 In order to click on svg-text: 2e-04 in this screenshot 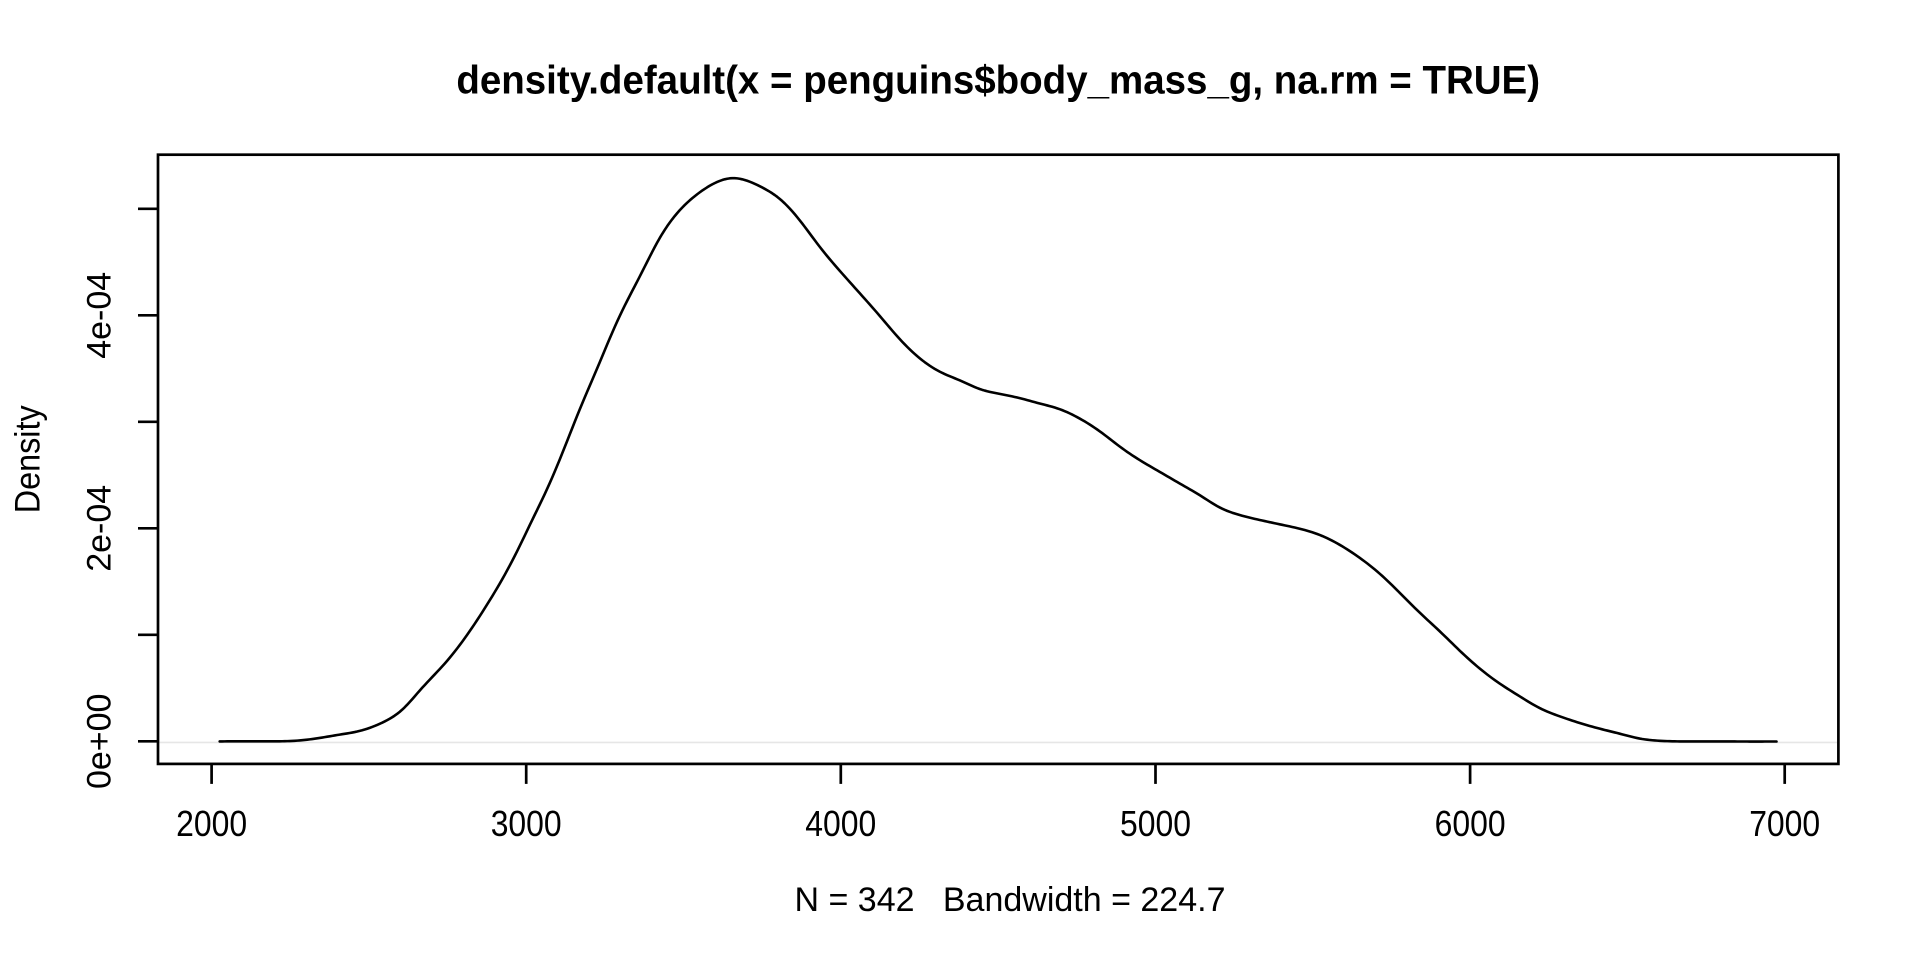, I will do `click(100, 528)`.